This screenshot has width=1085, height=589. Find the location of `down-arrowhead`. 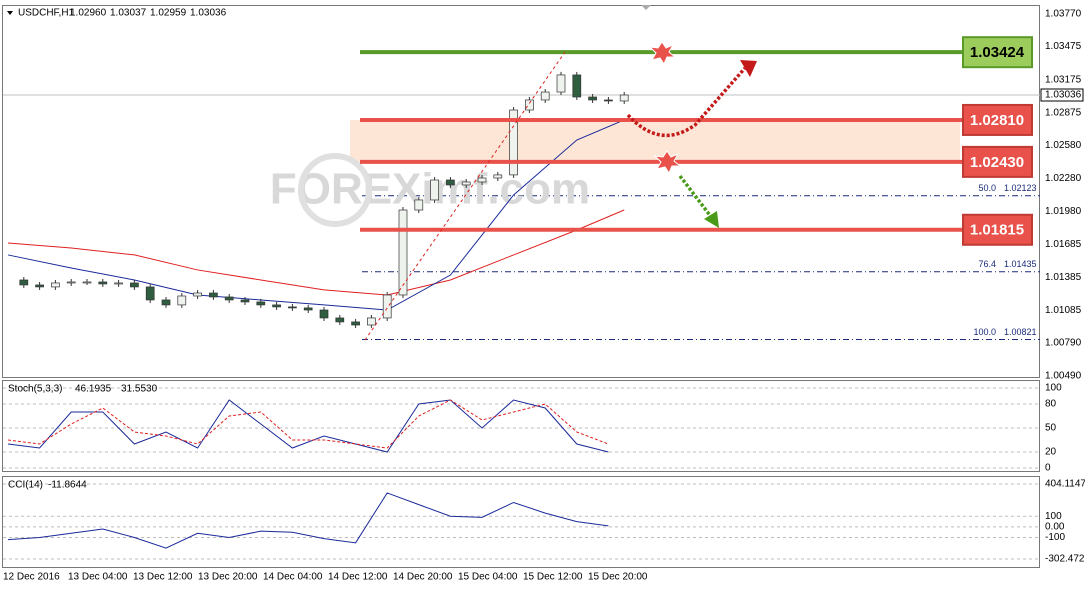

down-arrowhead is located at coordinates (711, 219).